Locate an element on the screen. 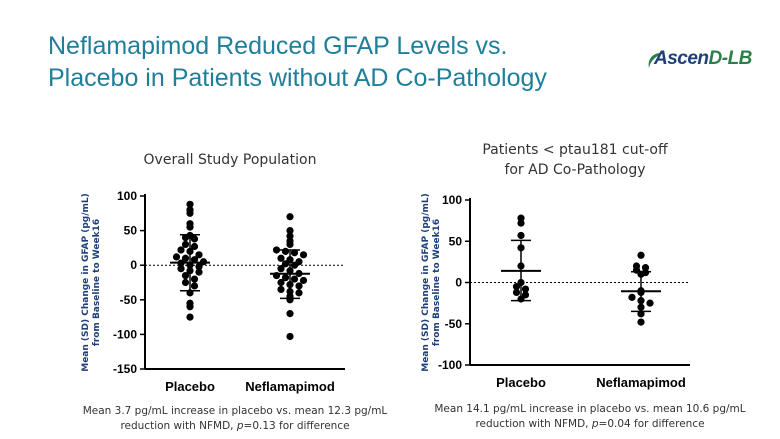 The height and width of the screenshot is (439, 780). chart1-caption-line2a: reduction with NFMD, is located at coordinates (177, 426).